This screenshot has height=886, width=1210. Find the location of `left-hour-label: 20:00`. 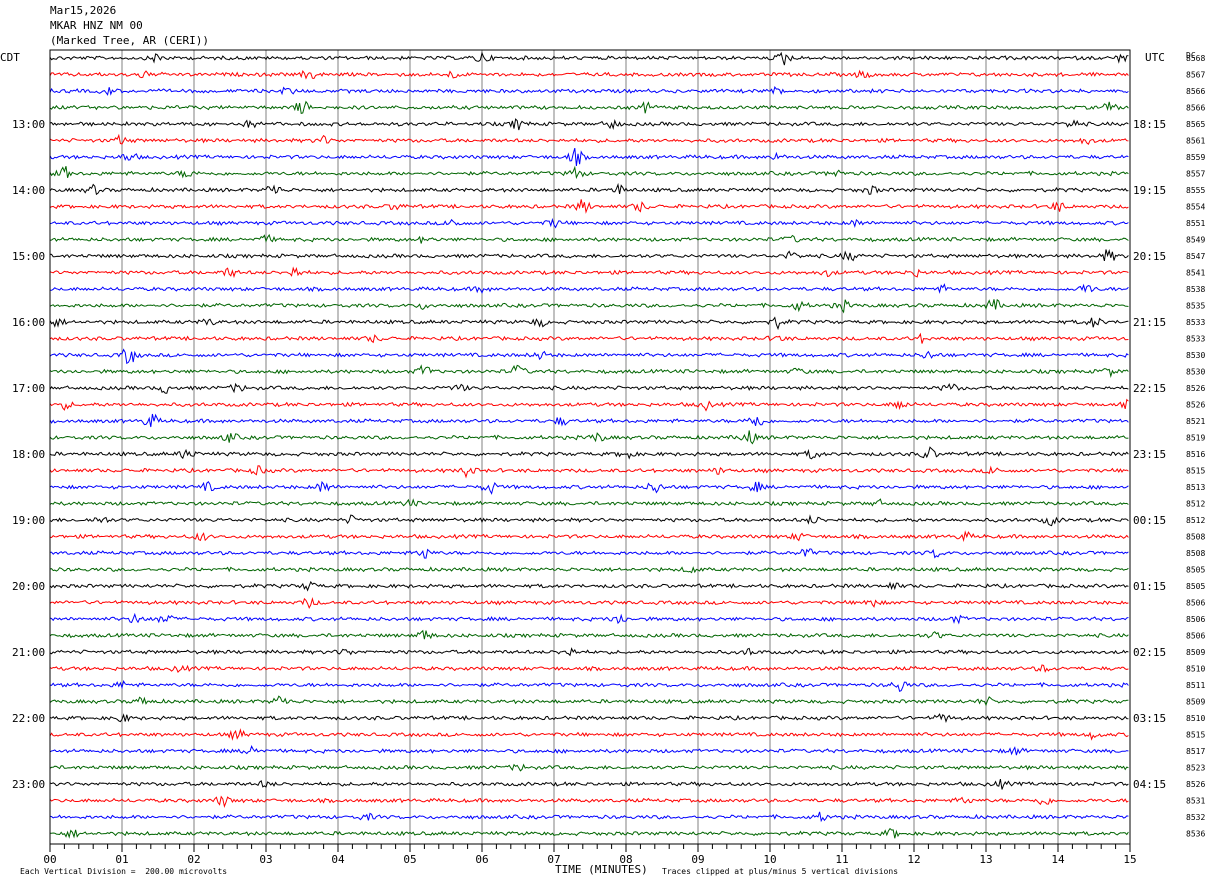

left-hour-label: 20:00 is located at coordinates (28, 586).